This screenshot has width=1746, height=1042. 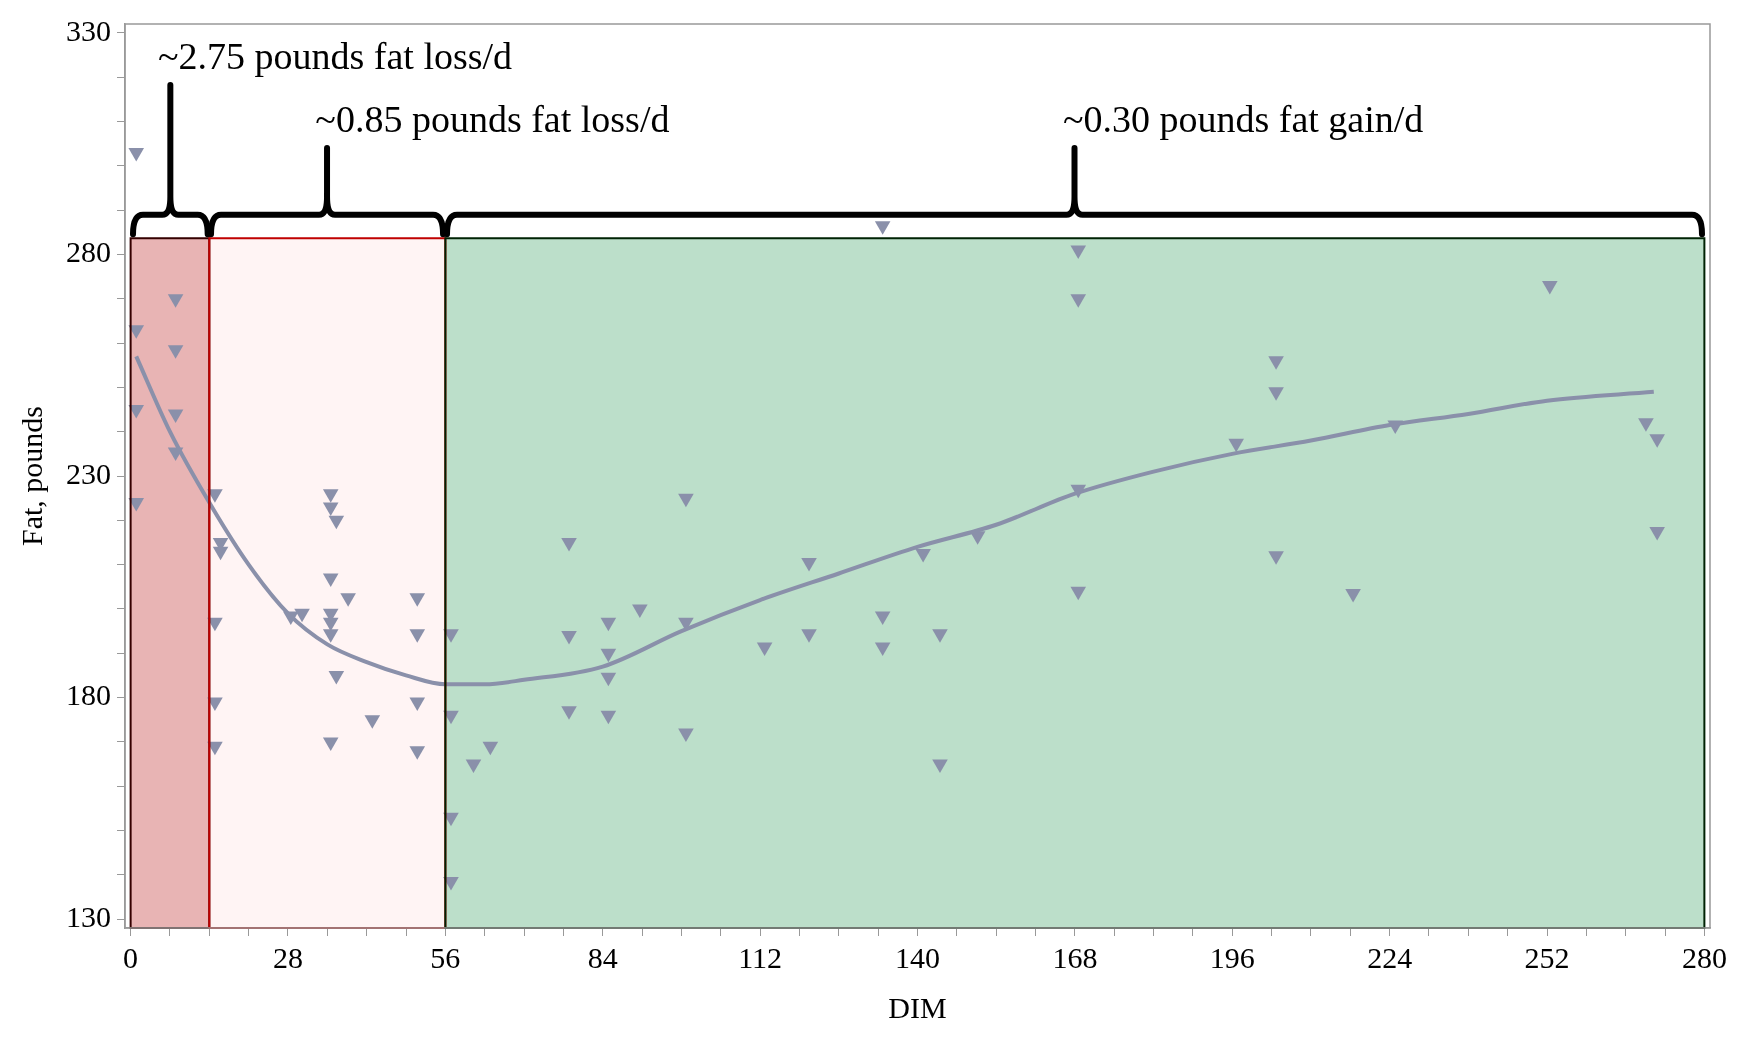 What do you see at coordinates (1704, 957) in the screenshot?
I see `x-tick-label: 280` at bounding box center [1704, 957].